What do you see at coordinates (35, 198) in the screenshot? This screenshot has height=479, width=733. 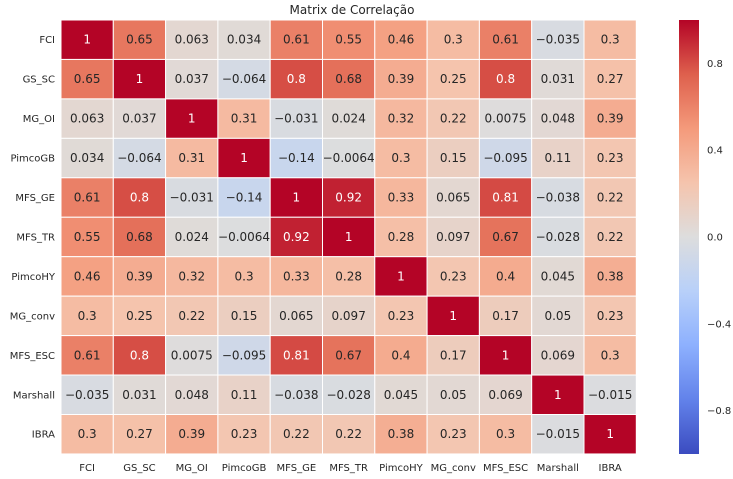 I see `y-tick-label: MFS_GE` at bounding box center [35, 198].